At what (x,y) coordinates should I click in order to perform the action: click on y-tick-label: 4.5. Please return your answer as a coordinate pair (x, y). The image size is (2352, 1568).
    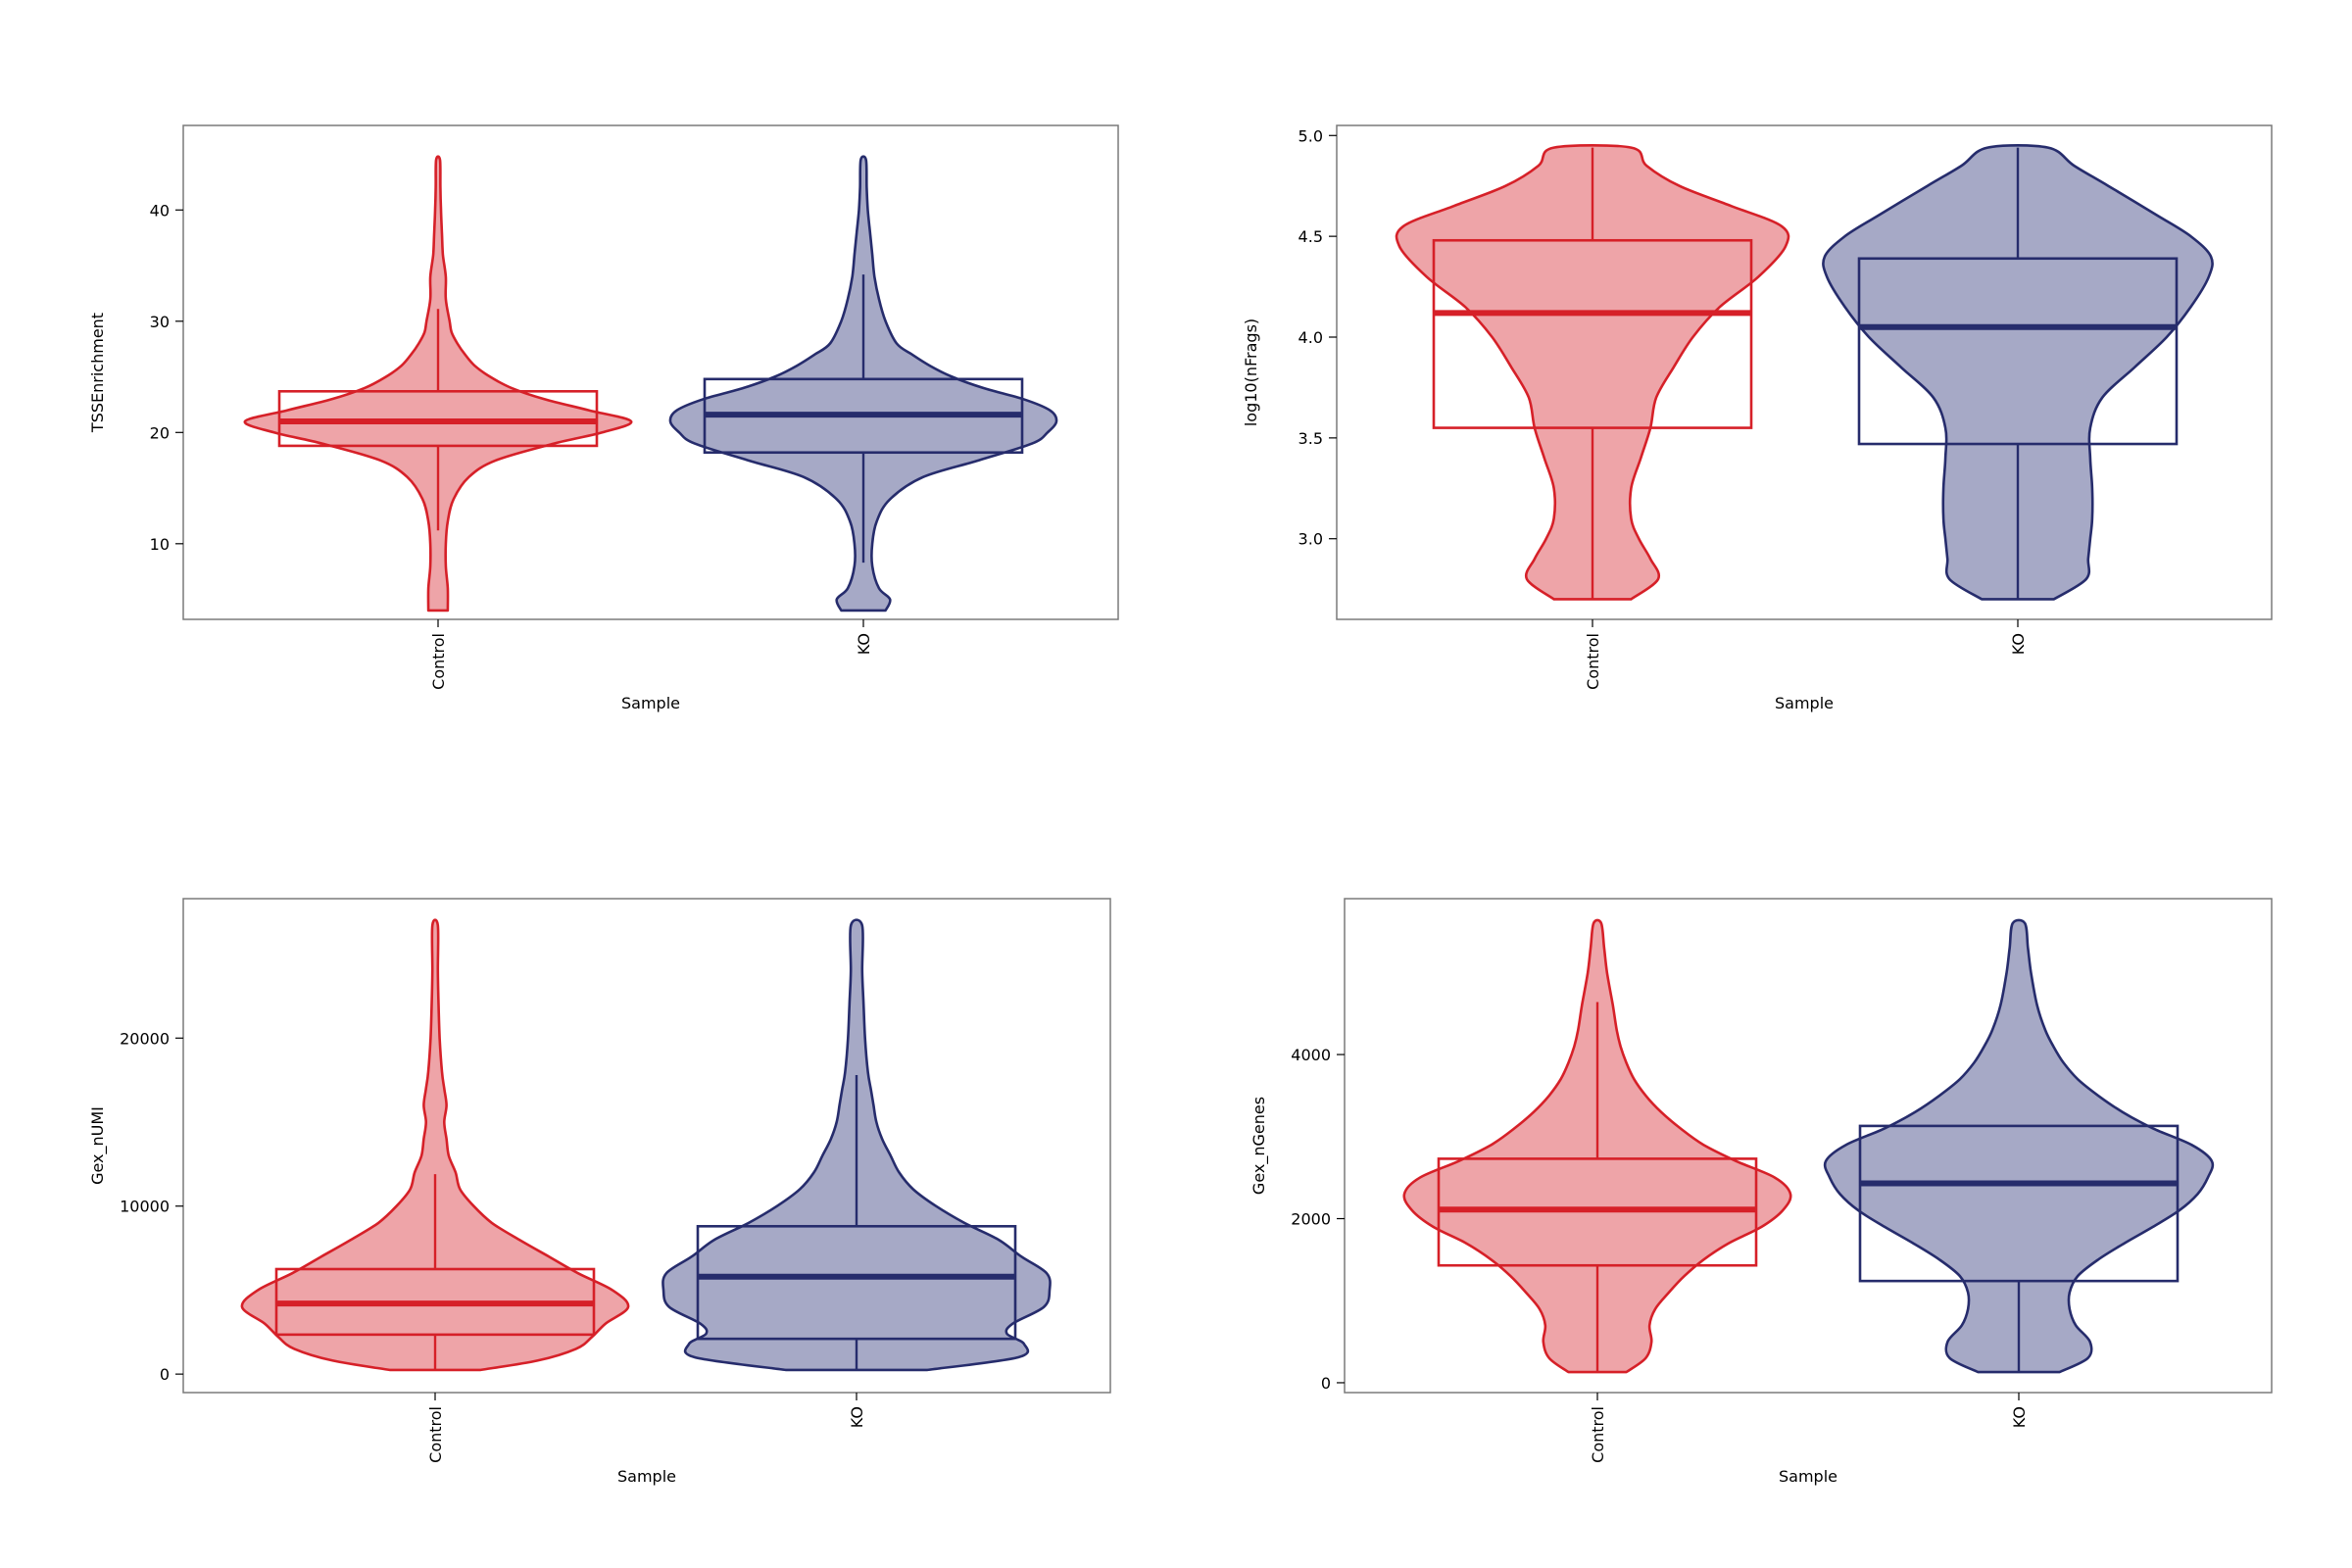
    Looking at the image, I should click on (1310, 236).